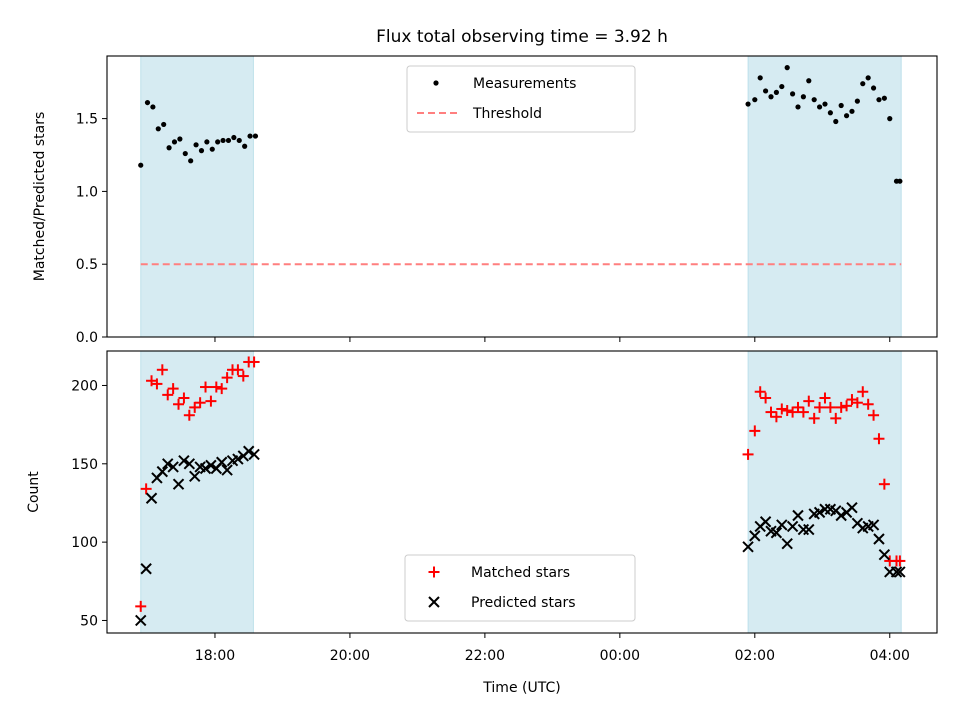  I want to click on top-y-tick-label-0: 0.0, so click(87, 338).